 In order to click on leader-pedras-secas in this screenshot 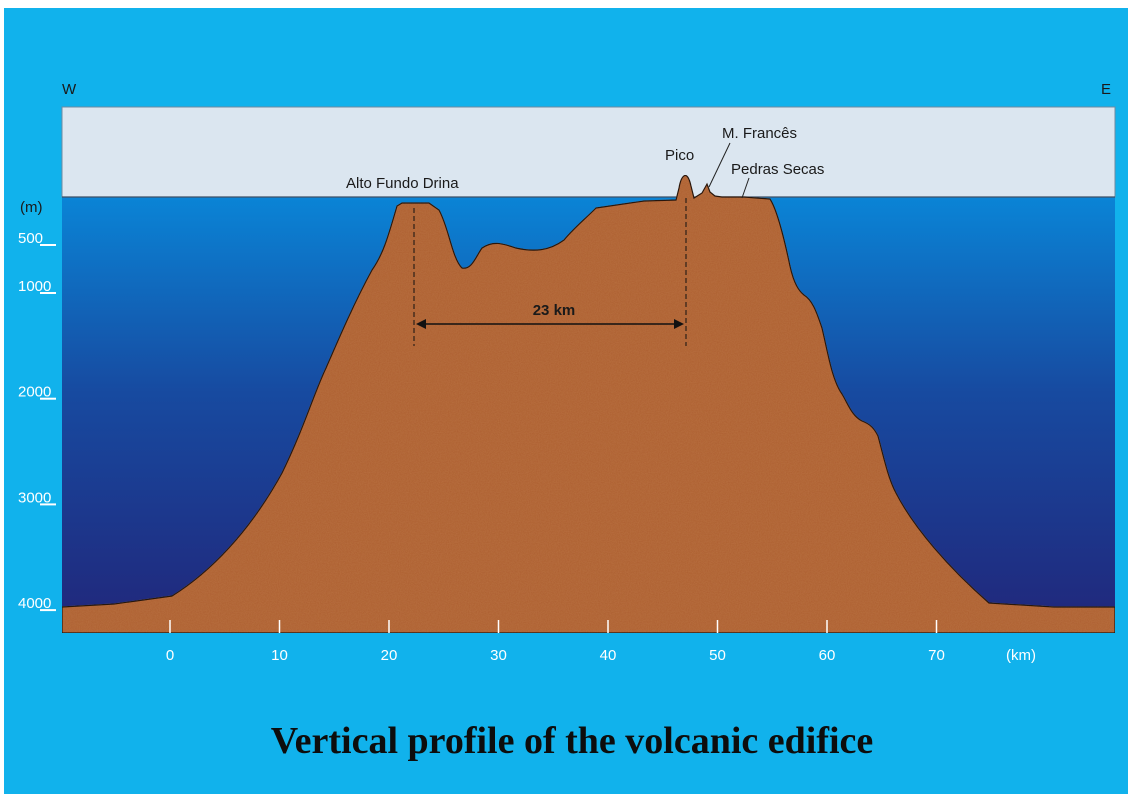, I will do `click(745, 188)`.